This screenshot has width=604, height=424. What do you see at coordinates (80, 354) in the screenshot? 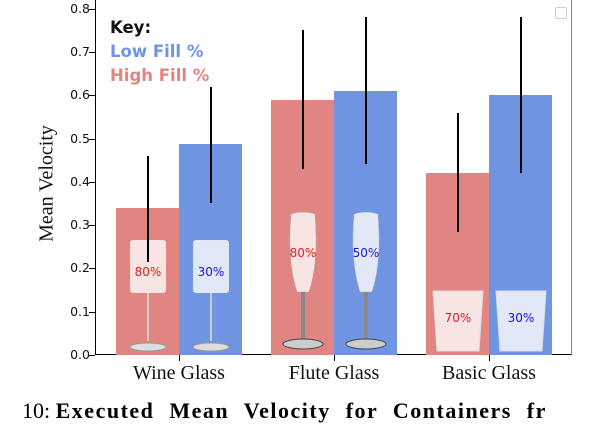
I see `y-tick-label: 0.0` at bounding box center [80, 354].